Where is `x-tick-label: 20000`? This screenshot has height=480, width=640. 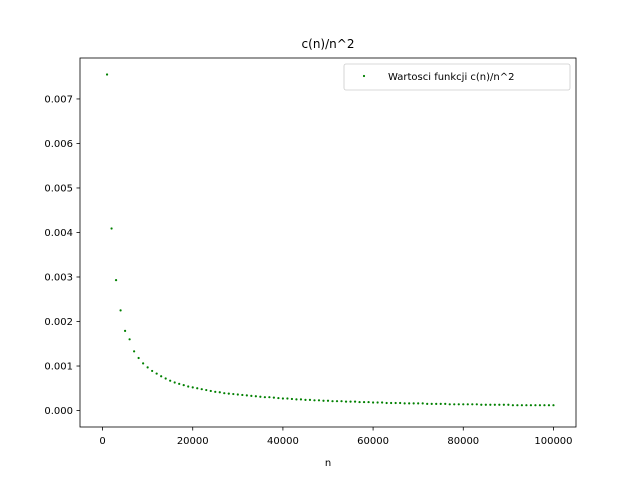 x-tick-label: 20000 is located at coordinates (193, 441).